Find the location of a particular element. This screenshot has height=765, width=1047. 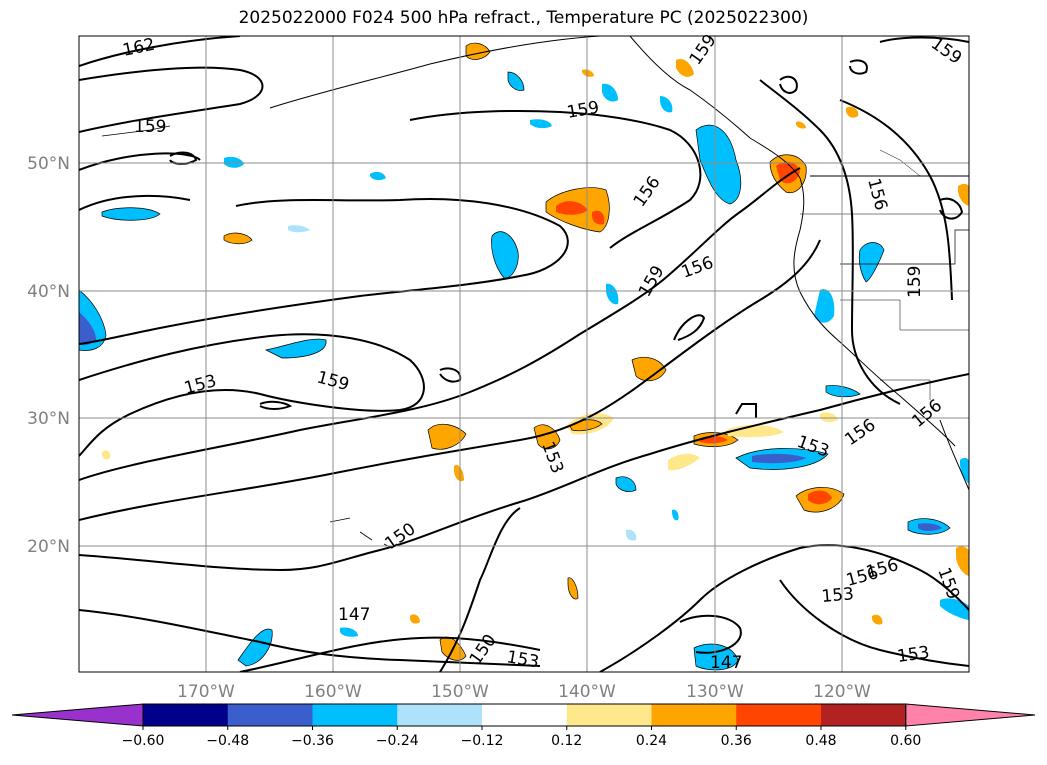

colorbar-extend-low is located at coordinates (77, 715).